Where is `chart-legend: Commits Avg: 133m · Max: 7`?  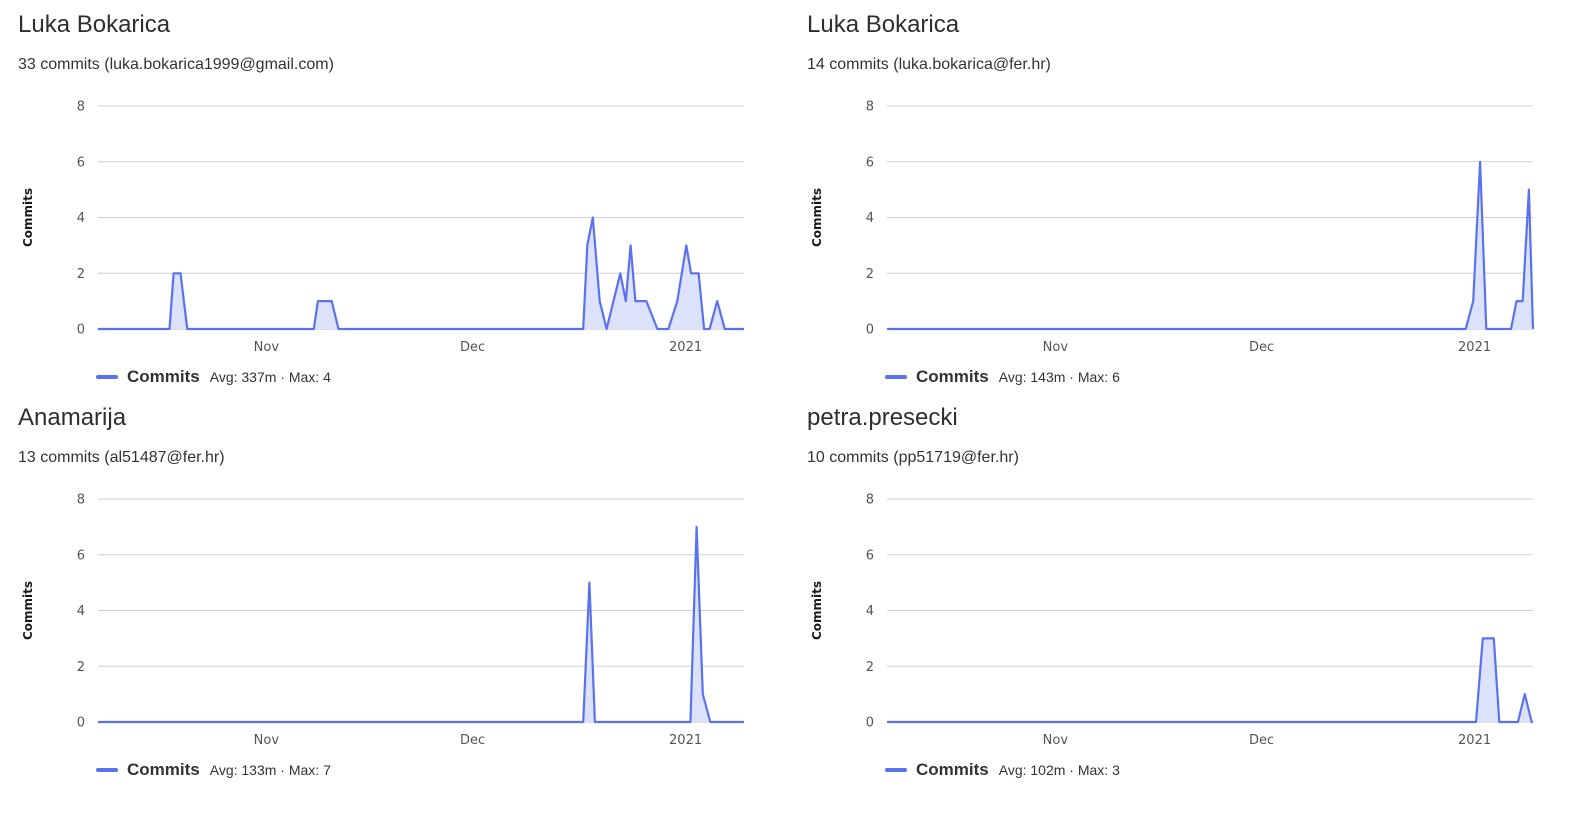
chart-legend: Commits Avg: 133m · Max: 7 is located at coordinates (213, 770).